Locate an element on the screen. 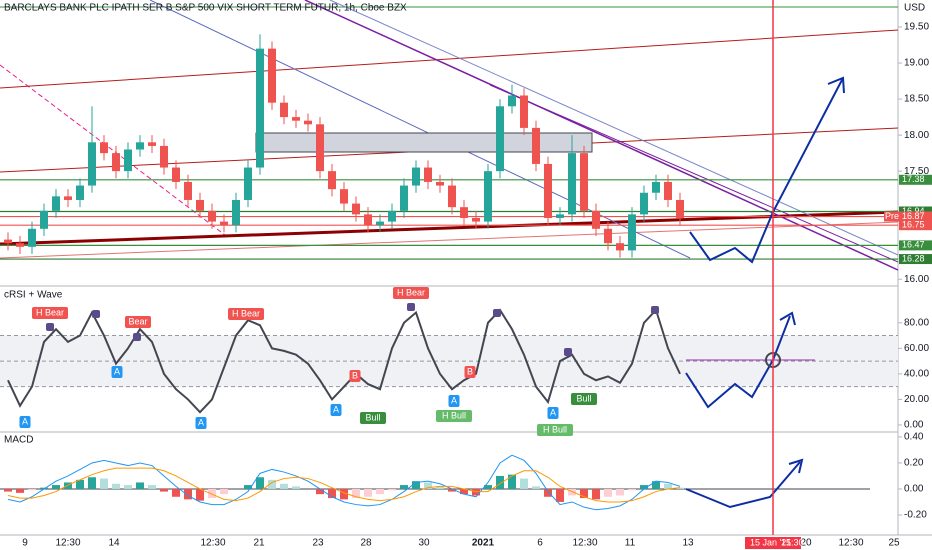  cursor-badge is located at coordinates (773, 543).